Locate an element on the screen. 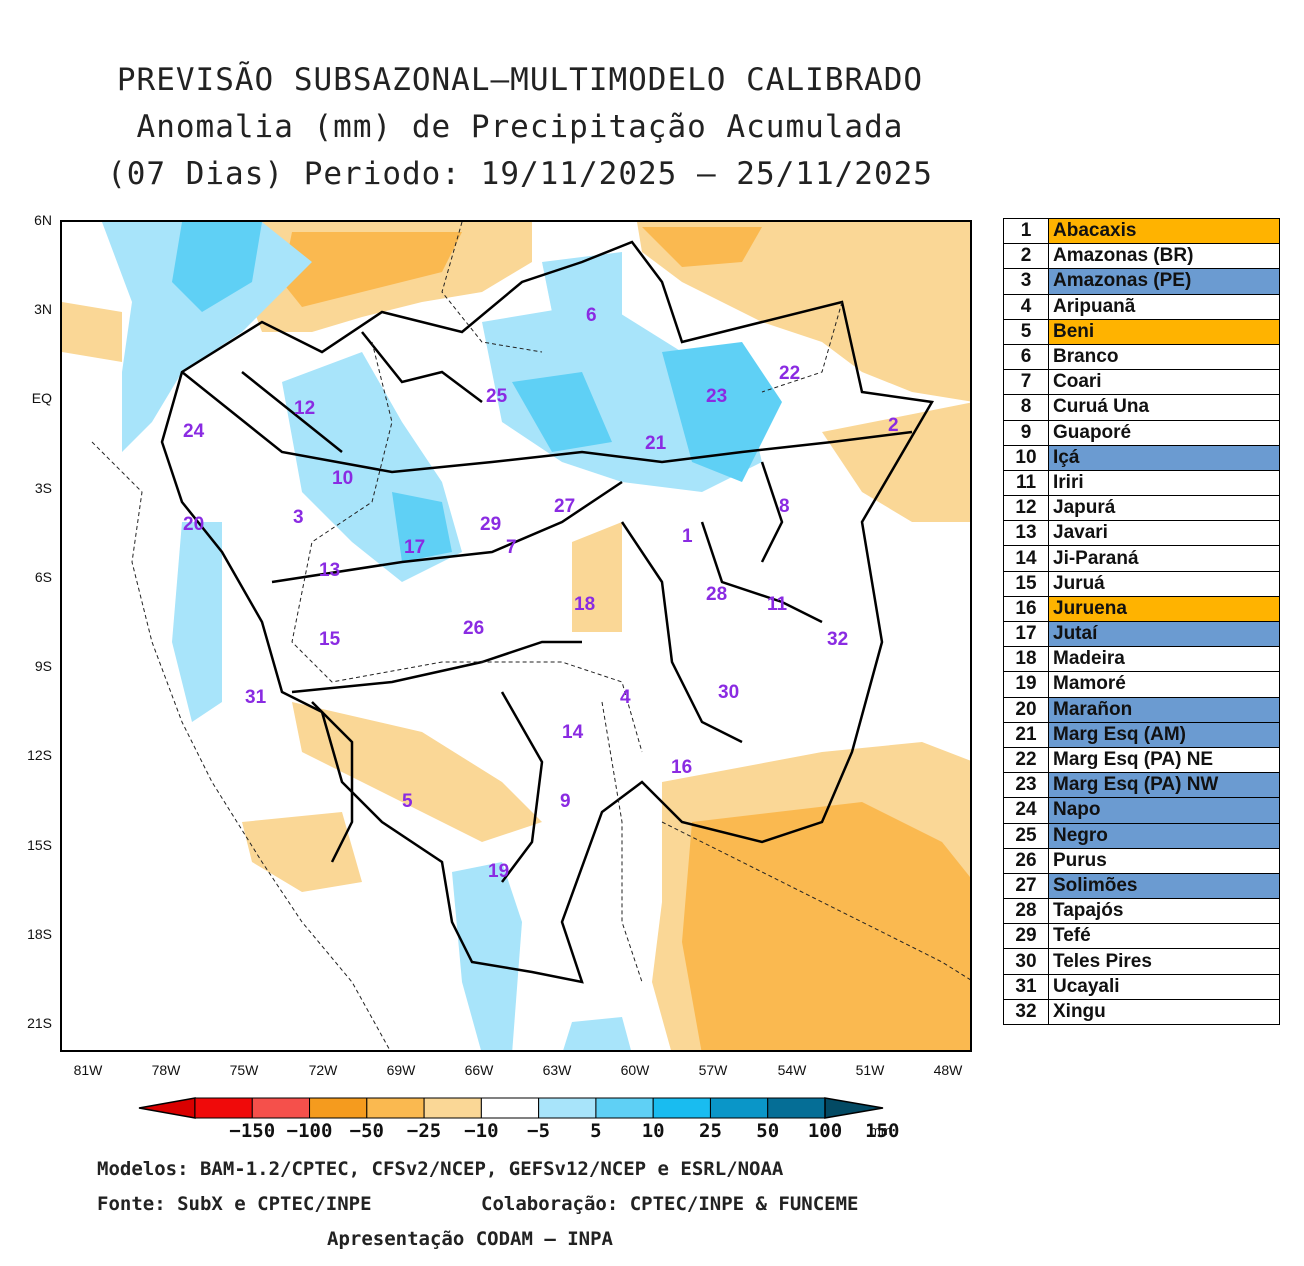 The width and height of the screenshot is (1304, 1266). anomaly-orange-ne-inner is located at coordinates (702, 247).